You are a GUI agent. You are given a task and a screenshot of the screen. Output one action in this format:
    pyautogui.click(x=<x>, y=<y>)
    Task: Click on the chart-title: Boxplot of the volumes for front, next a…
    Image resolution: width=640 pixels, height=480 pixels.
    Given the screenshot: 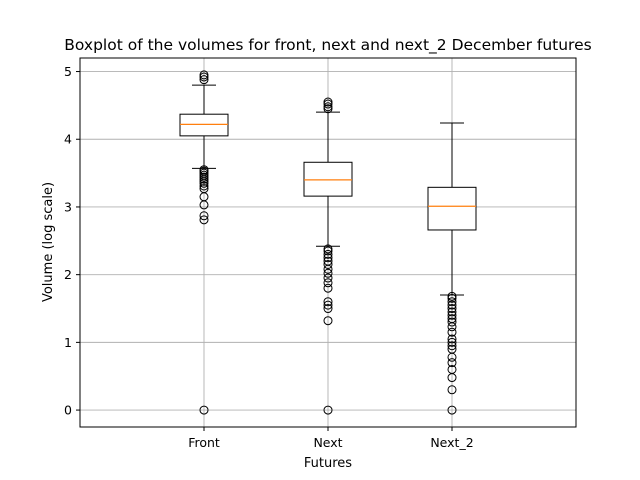 What is the action you would take?
    pyautogui.click(x=327, y=45)
    